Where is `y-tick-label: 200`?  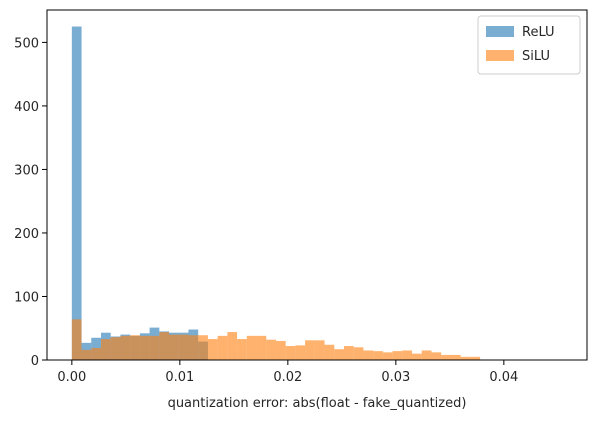 y-tick-label: 200 is located at coordinates (26, 234).